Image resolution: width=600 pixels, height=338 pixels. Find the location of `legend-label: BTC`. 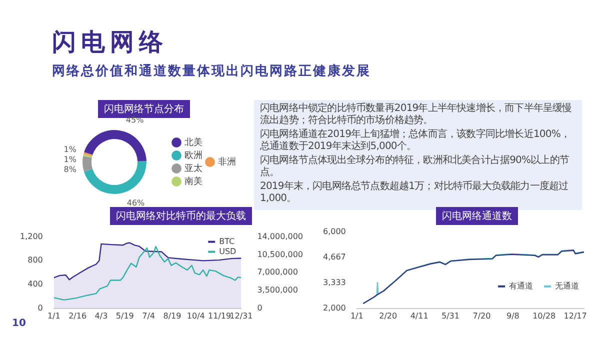

legend-label: BTC is located at coordinates (227, 241).